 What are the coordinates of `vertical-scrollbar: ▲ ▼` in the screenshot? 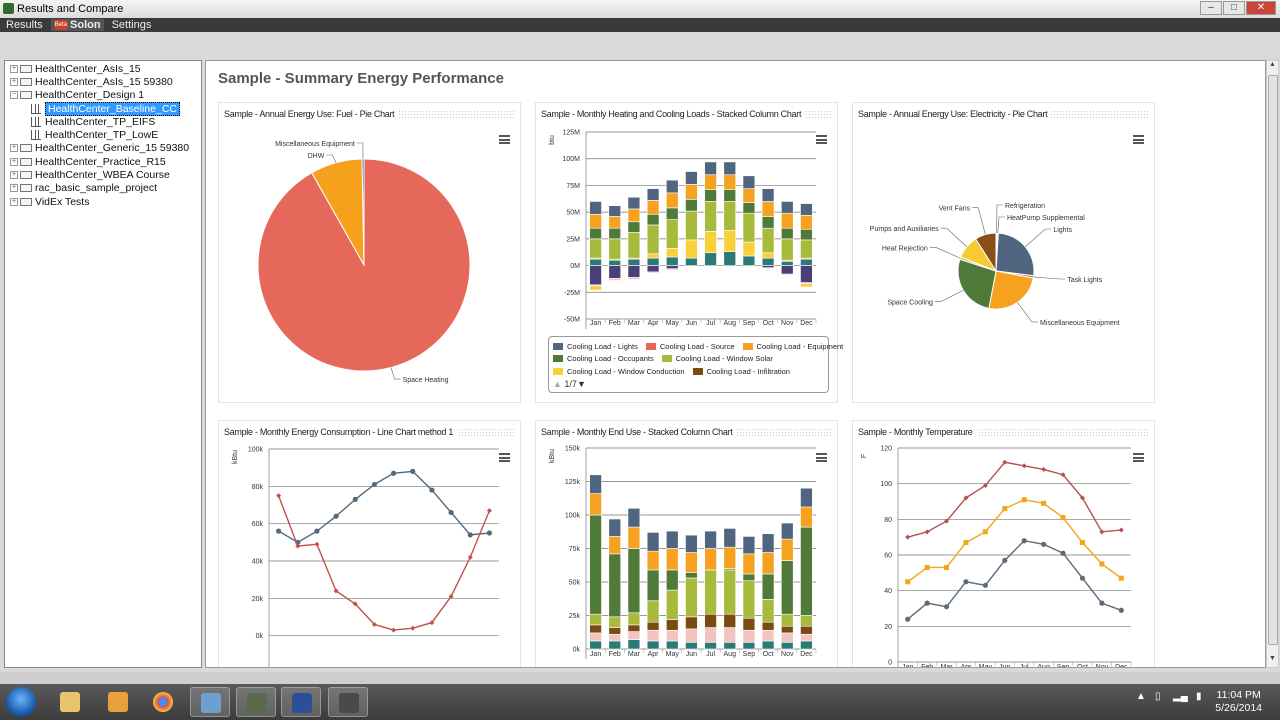 It's located at (1272, 364).